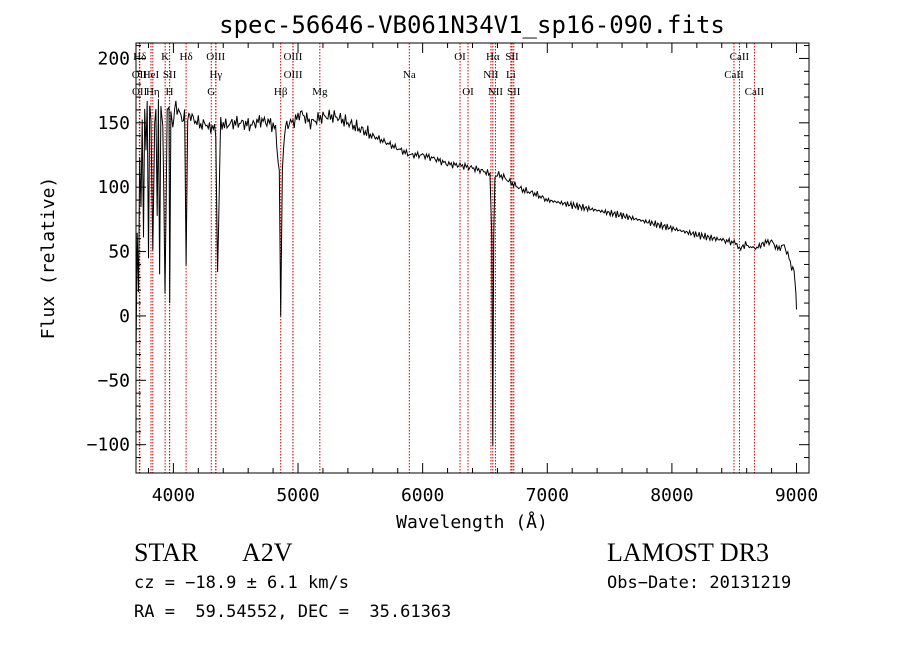  I want to click on x-tick-label: 7000, so click(547, 495).